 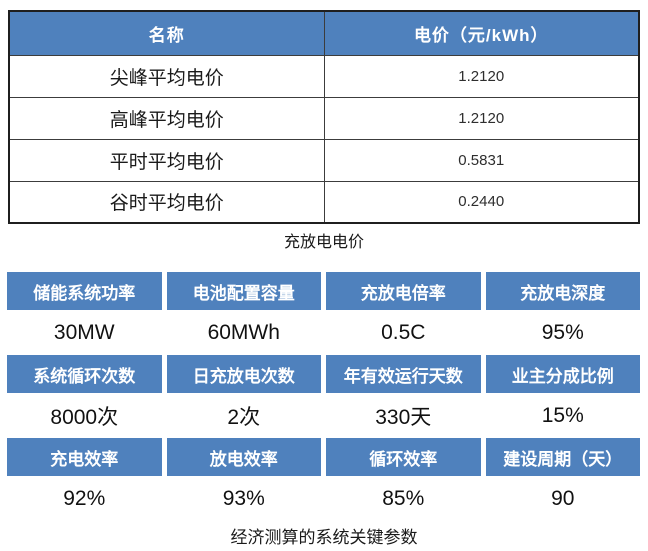 I want to click on param-header-cell: 电池配置容量, so click(x=243, y=291).